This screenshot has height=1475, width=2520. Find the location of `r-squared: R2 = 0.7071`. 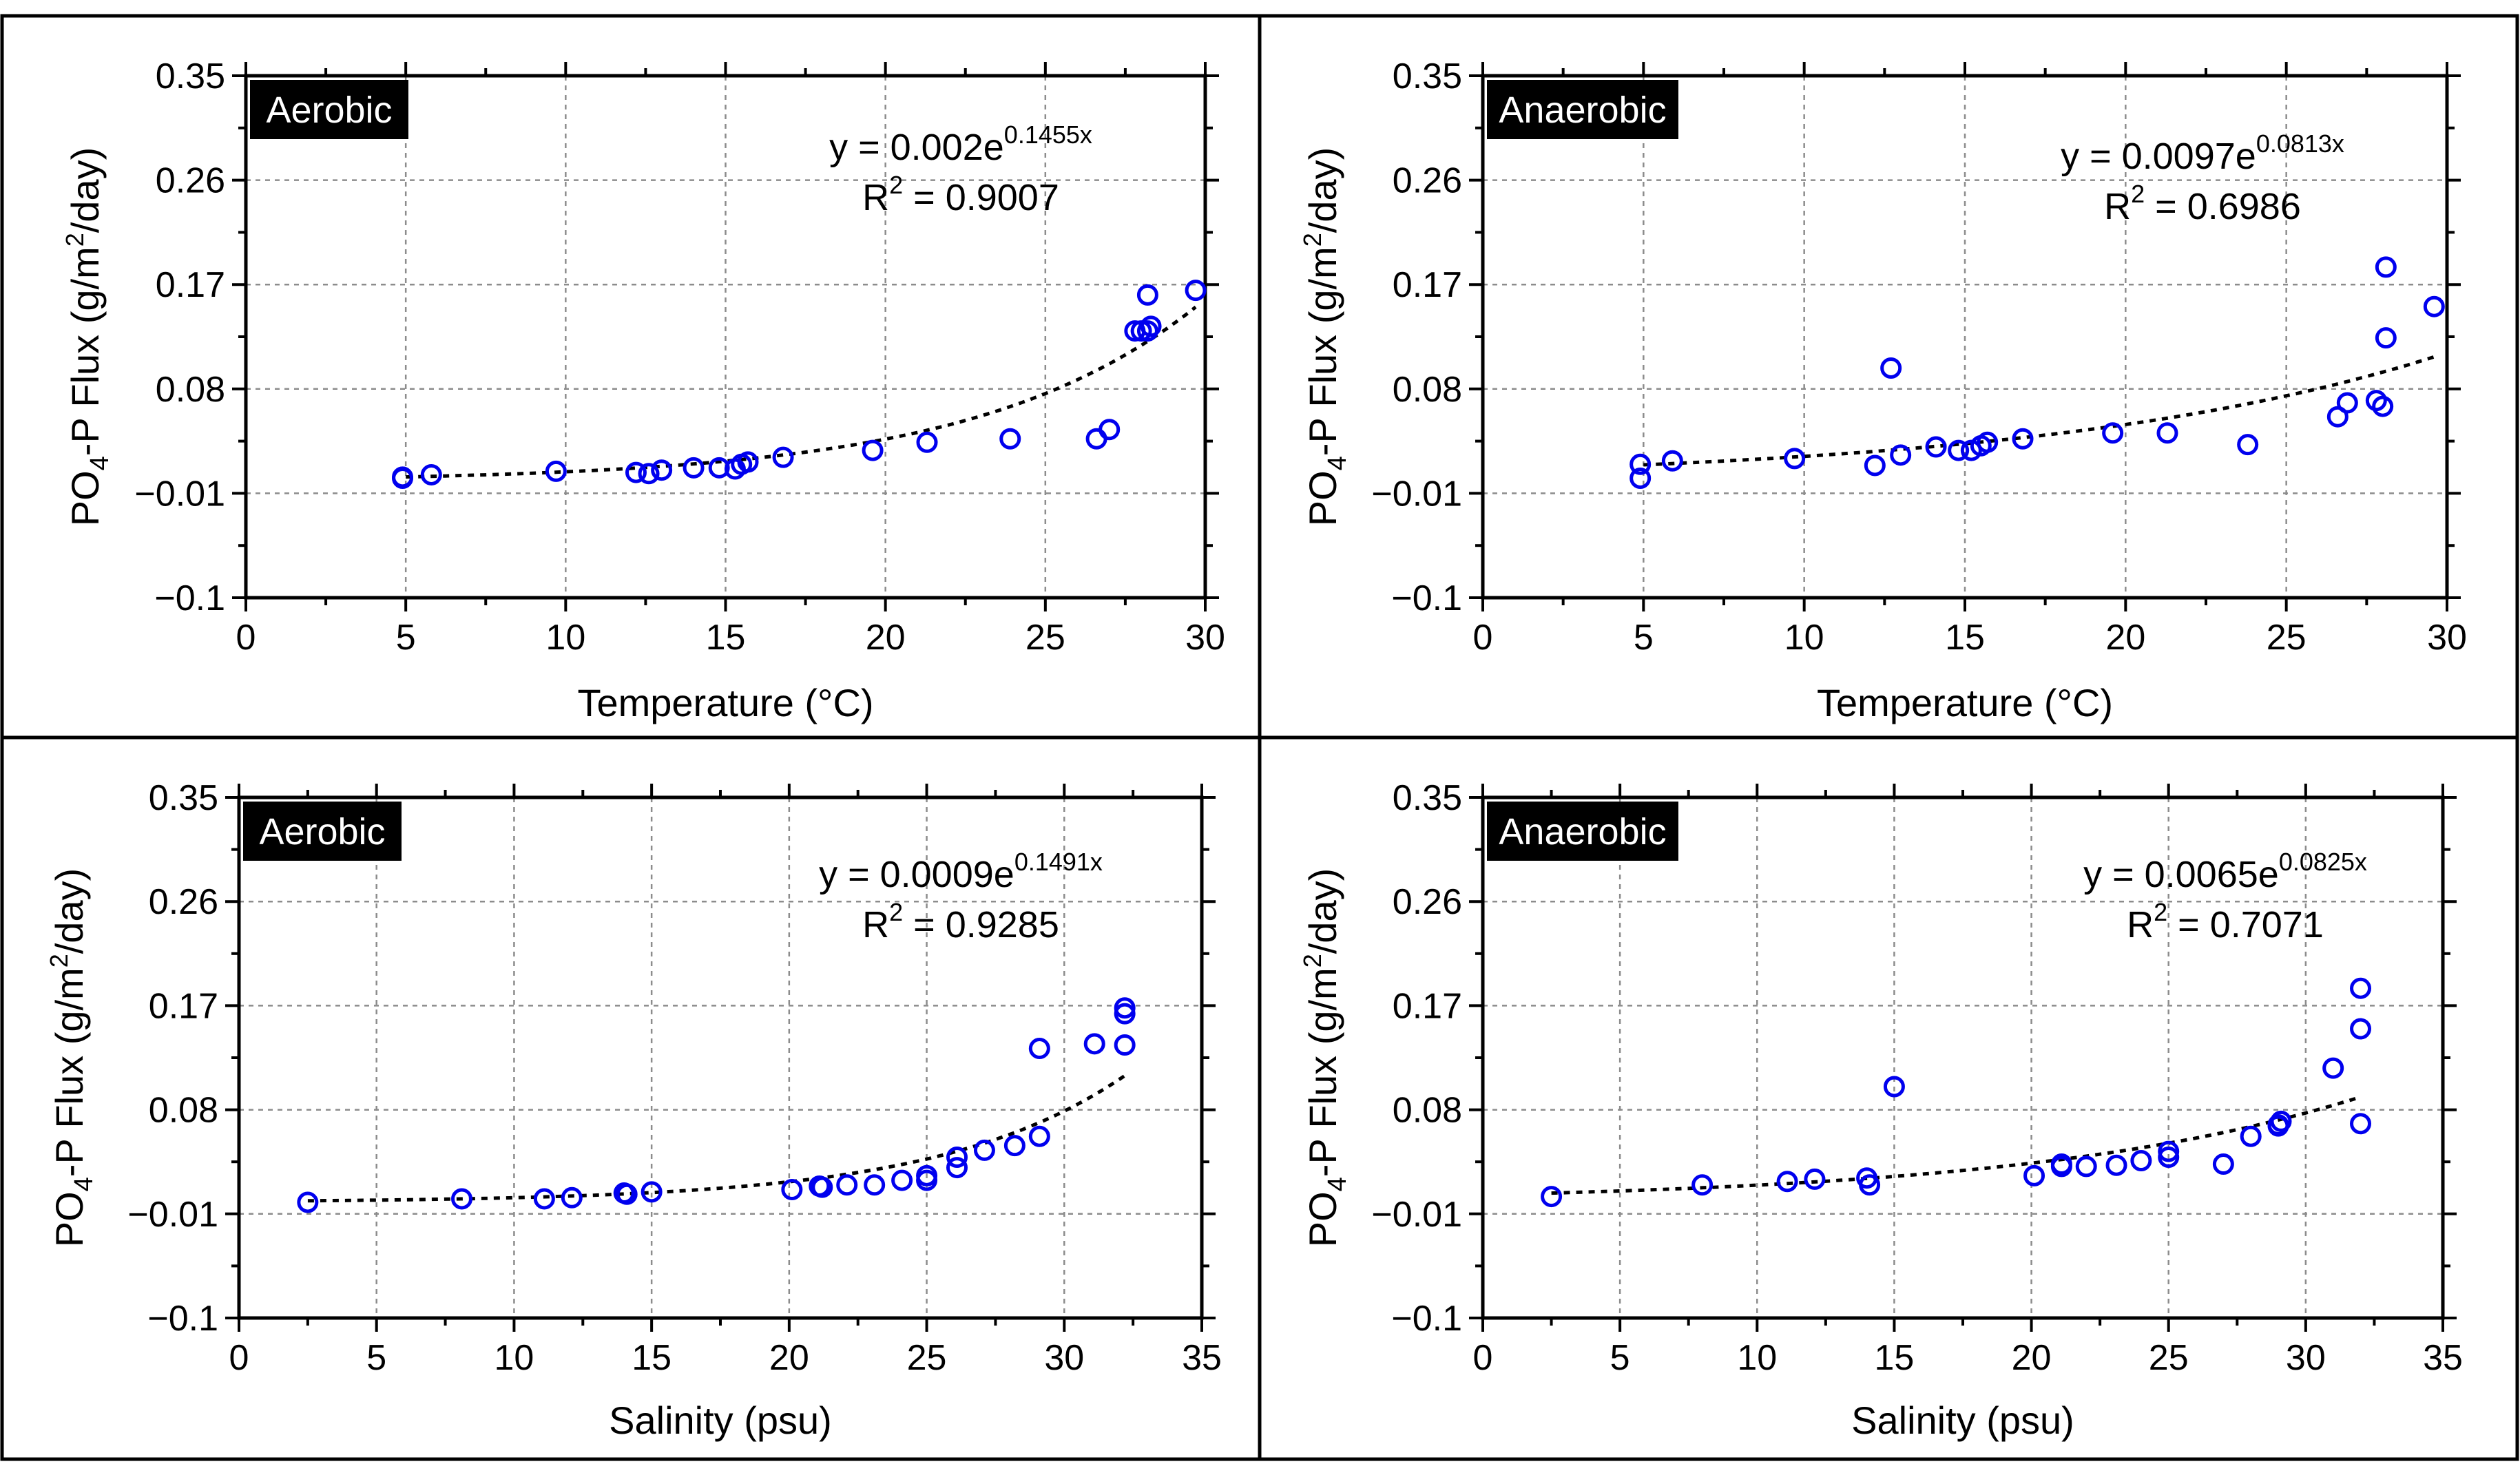

r-squared: R2 = 0.7071 is located at coordinates (2225, 921).